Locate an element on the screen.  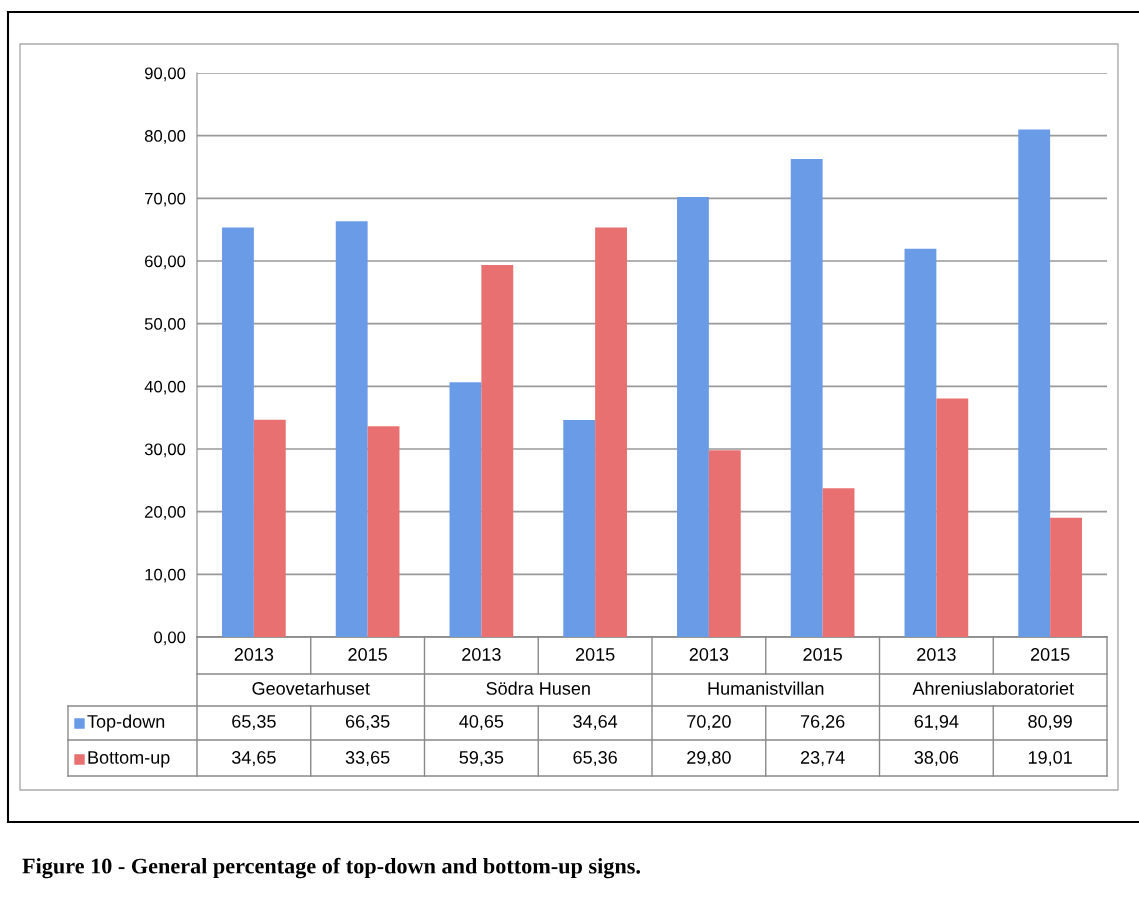
text: 33,65 is located at coordinates (367, 758).